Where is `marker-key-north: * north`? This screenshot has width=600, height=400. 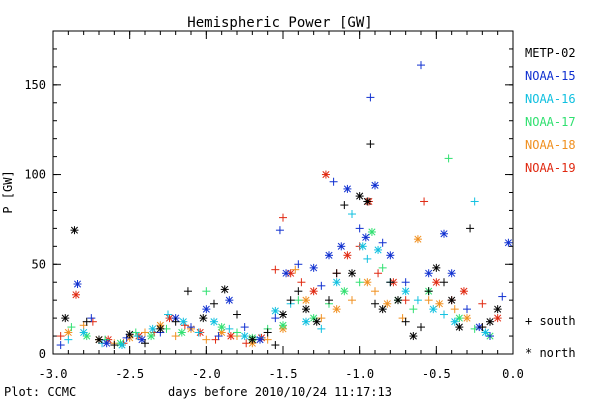
marker-key-north: * north is located at coordinates (550, 353).